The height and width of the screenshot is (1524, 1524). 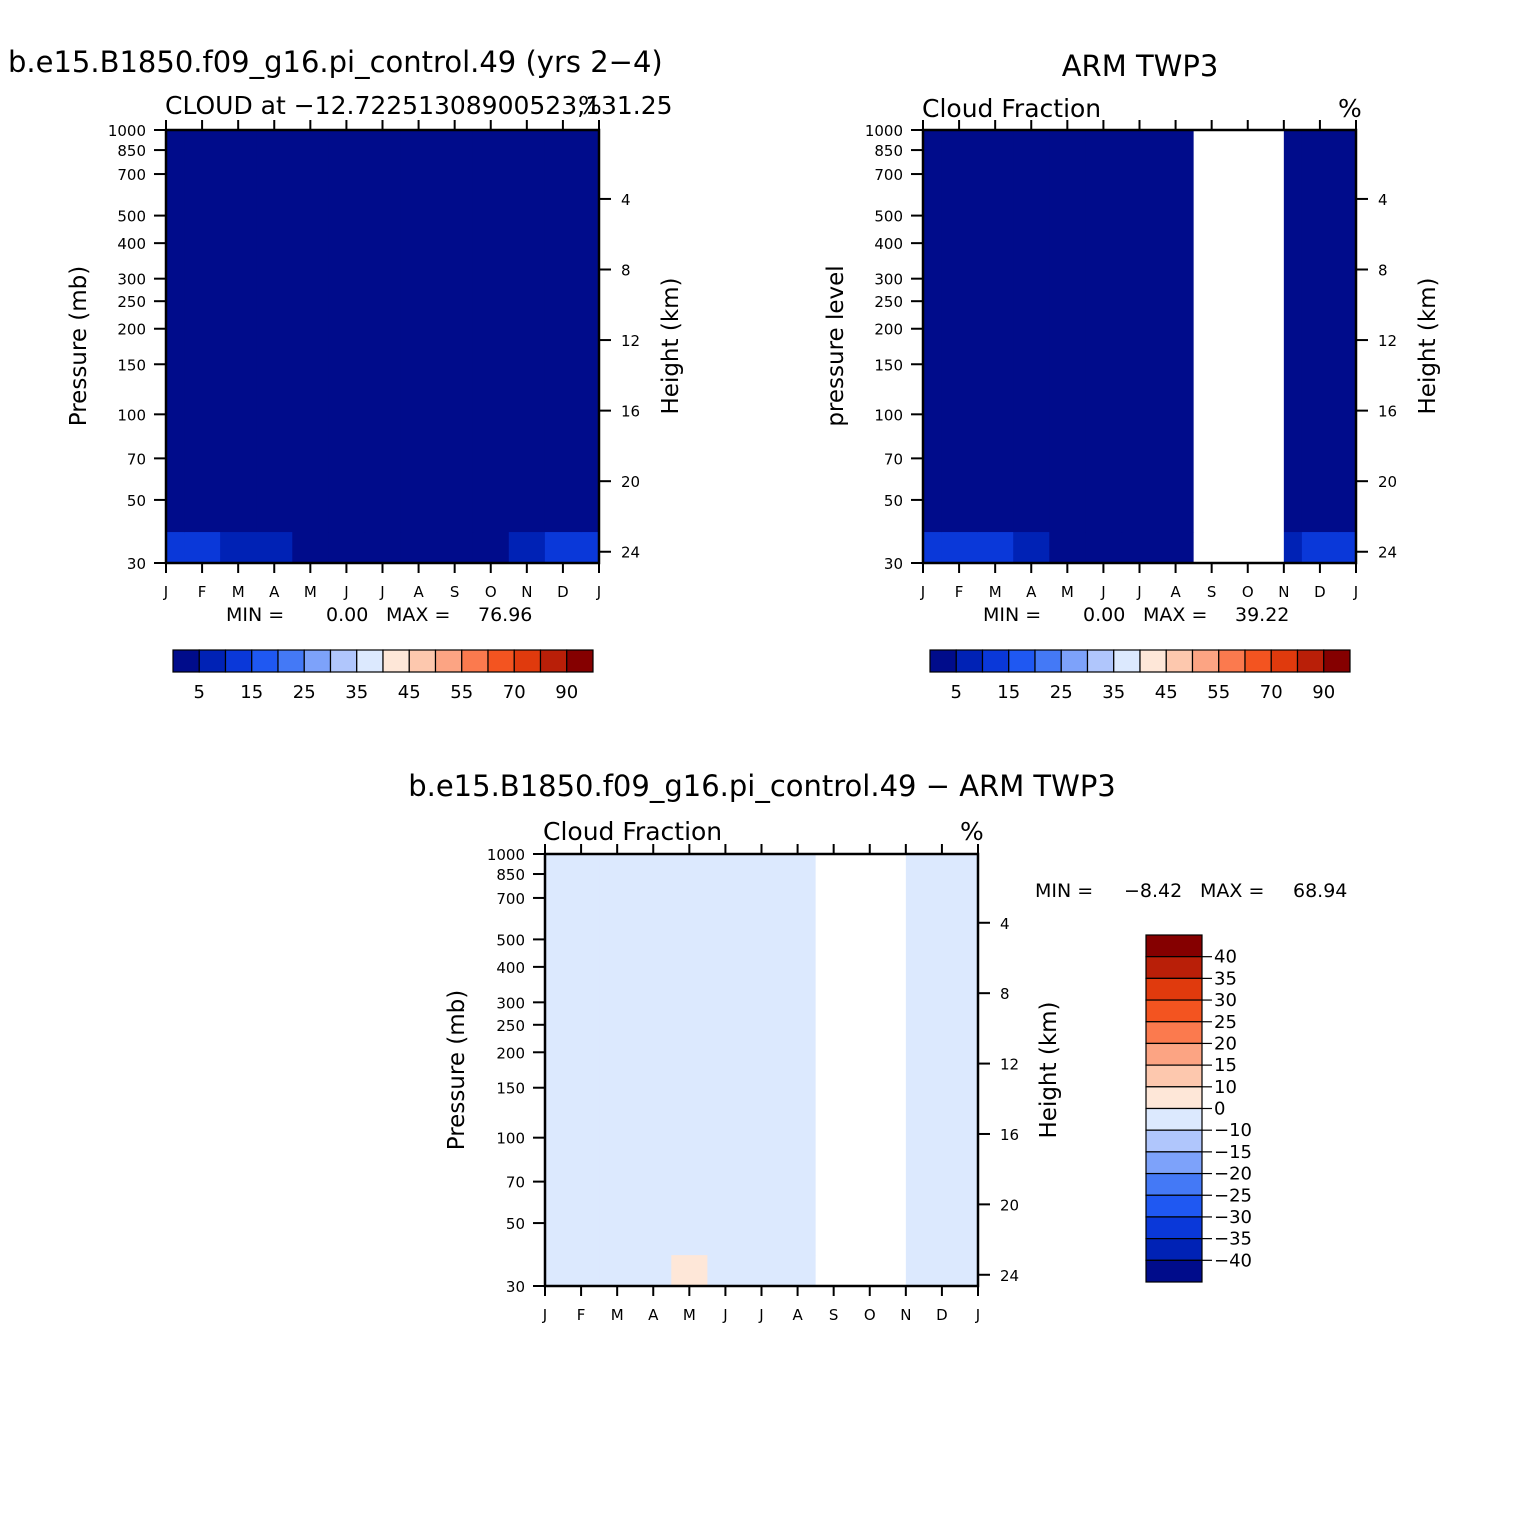 I want to click on panel-model-units: %, so click(x=590, y=105).